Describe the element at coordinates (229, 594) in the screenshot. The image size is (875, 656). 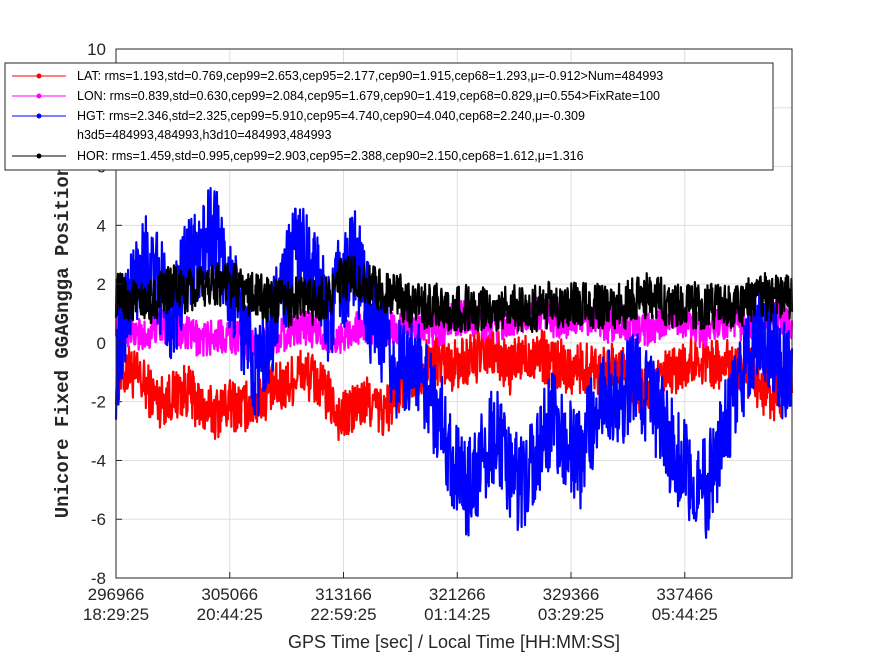
I see `x-tick-label-gps: 305066` at that location.